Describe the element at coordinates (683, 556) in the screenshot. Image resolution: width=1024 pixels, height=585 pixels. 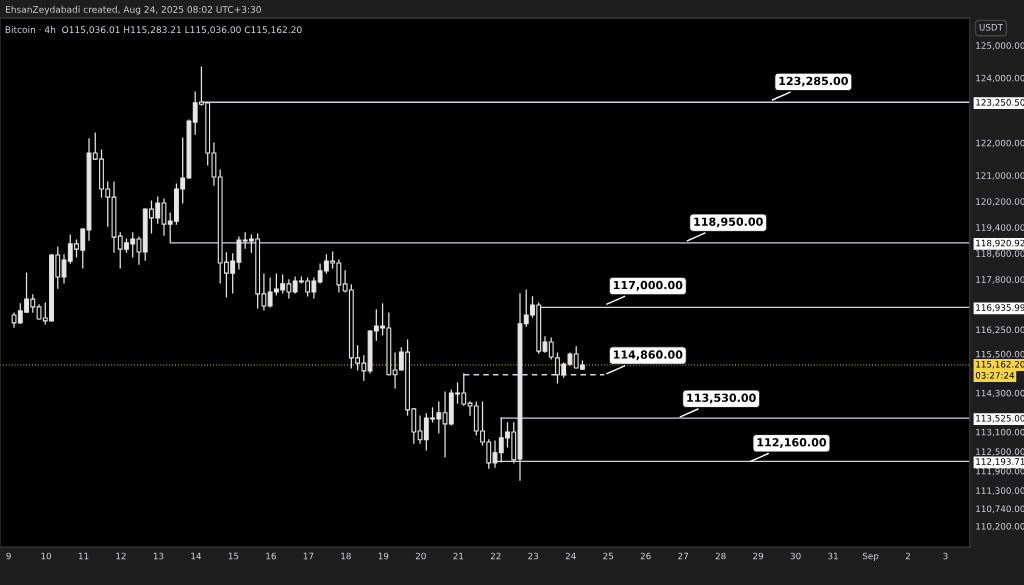
I see `x-tick-label: 27` at that location.